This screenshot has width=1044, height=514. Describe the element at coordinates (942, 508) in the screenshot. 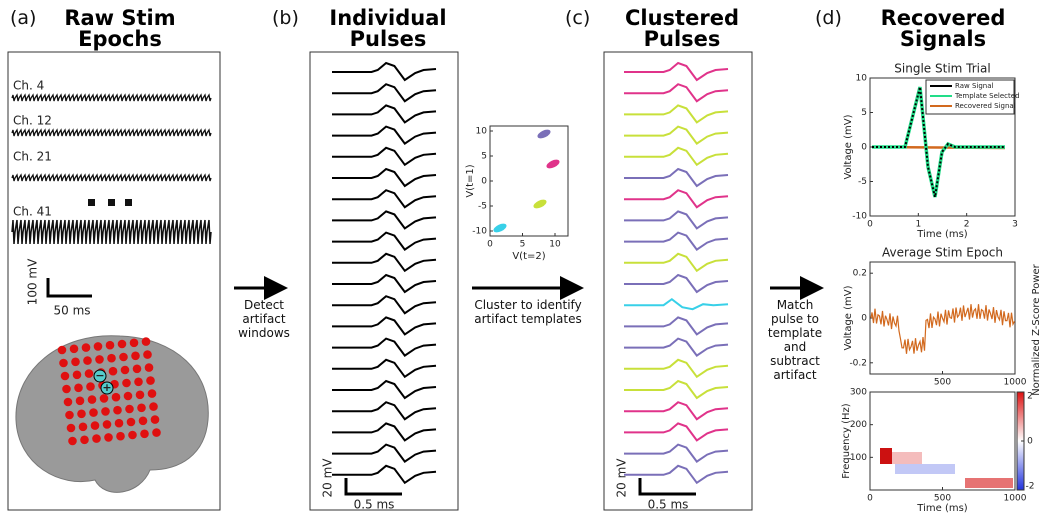

I see `x-axis-label: Time (ms)` at that location.